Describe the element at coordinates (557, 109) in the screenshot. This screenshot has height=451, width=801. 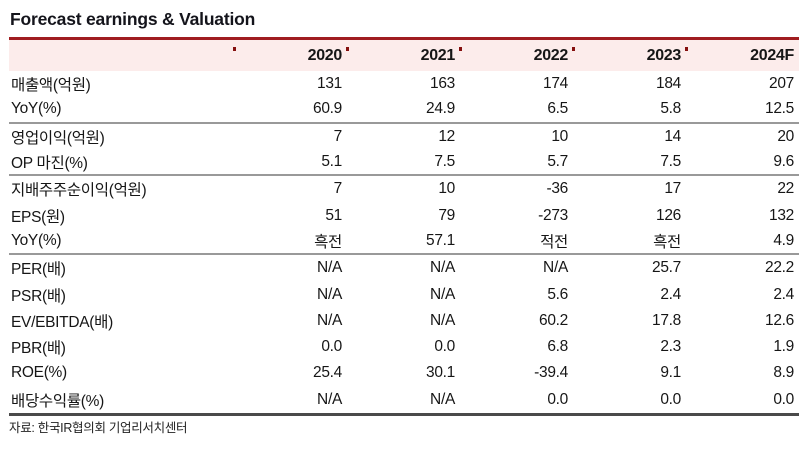
I see `row-value: 6.5` at that location.